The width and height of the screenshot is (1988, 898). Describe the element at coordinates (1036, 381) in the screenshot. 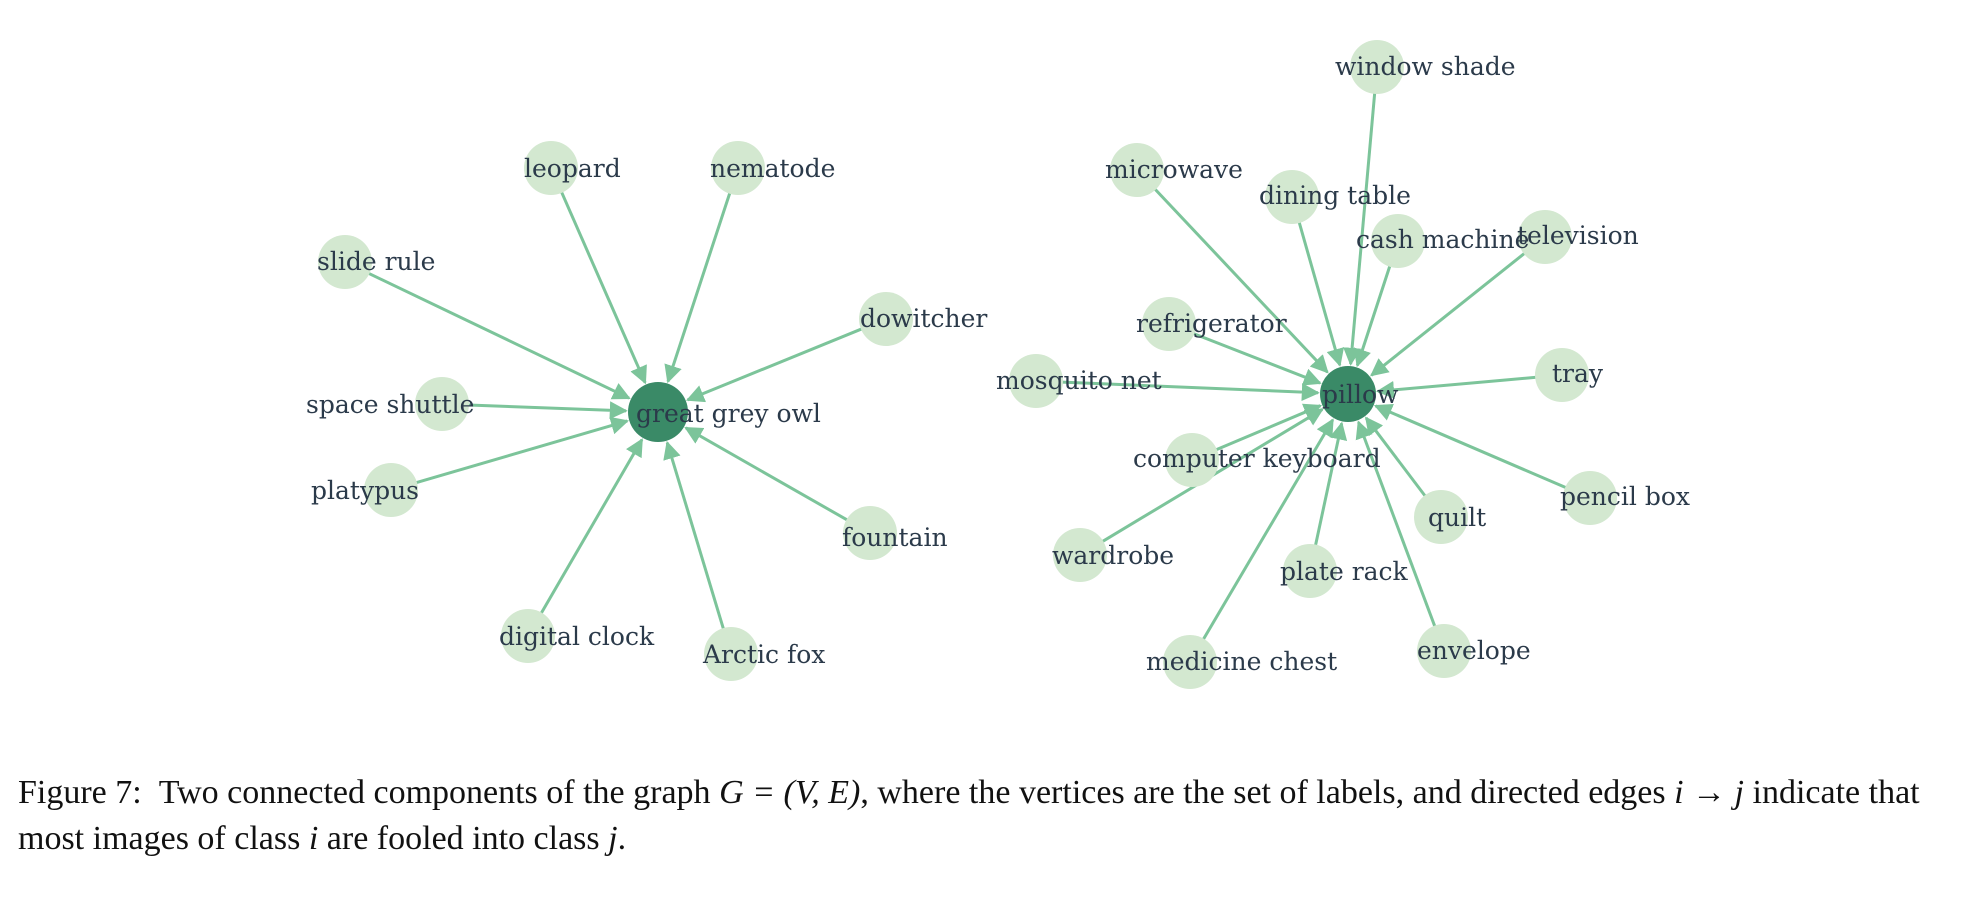

I see `node-mosquito-net` at that location.